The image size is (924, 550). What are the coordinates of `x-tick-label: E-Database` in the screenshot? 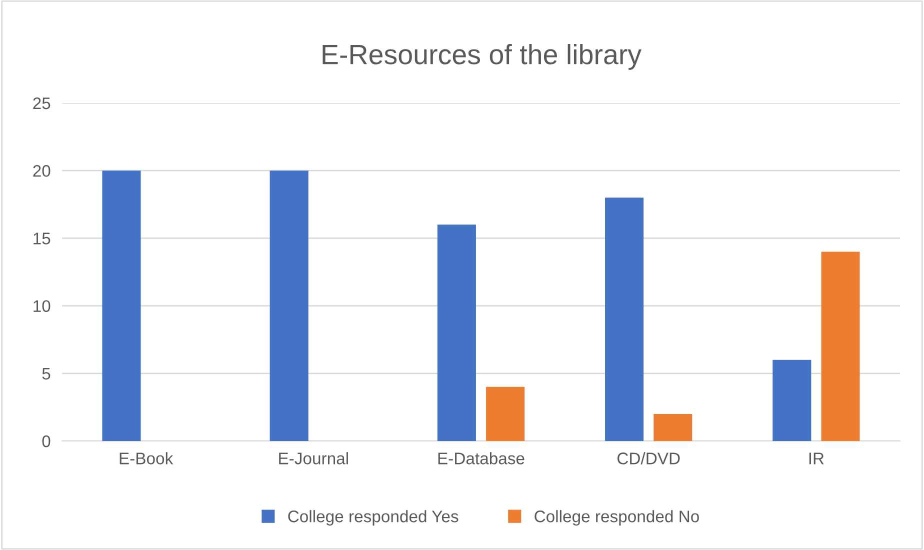 It's located at (481, 458).